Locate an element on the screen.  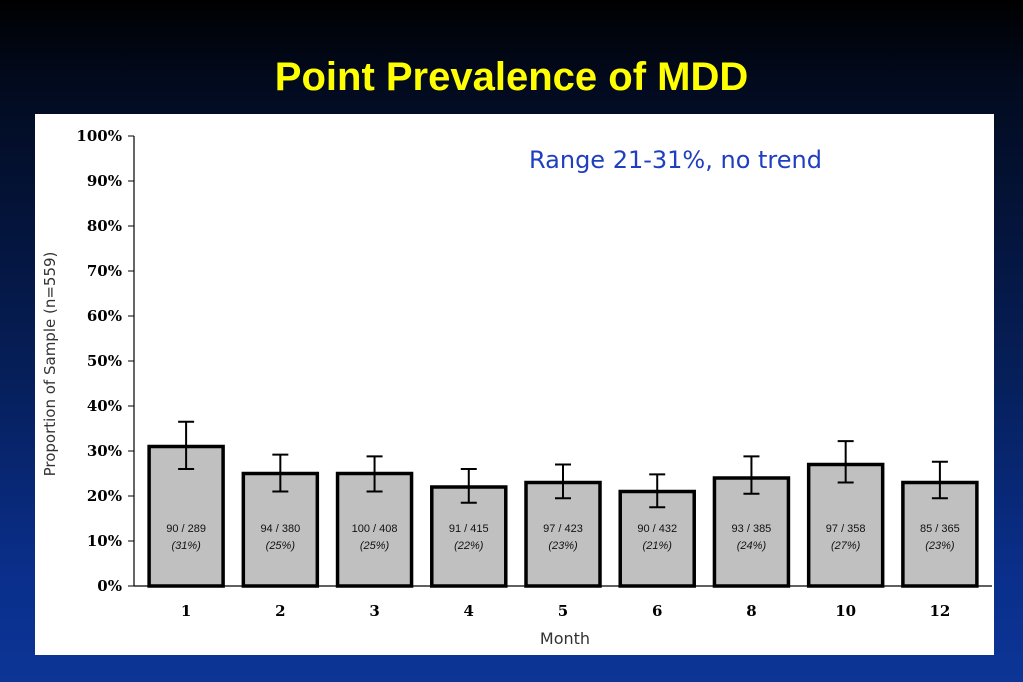
x-tick-label: 1 is located at coordinates (186, 611).